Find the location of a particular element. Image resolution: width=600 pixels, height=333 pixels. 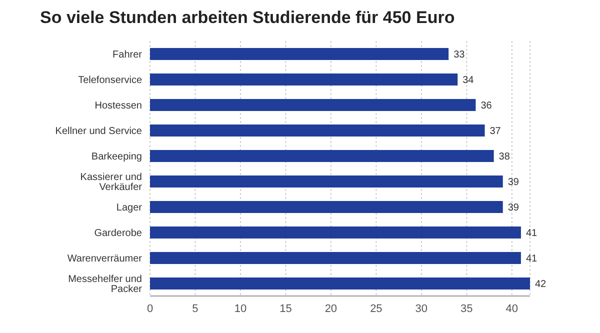

data-label: 33 is located at coordinates (460, 55).